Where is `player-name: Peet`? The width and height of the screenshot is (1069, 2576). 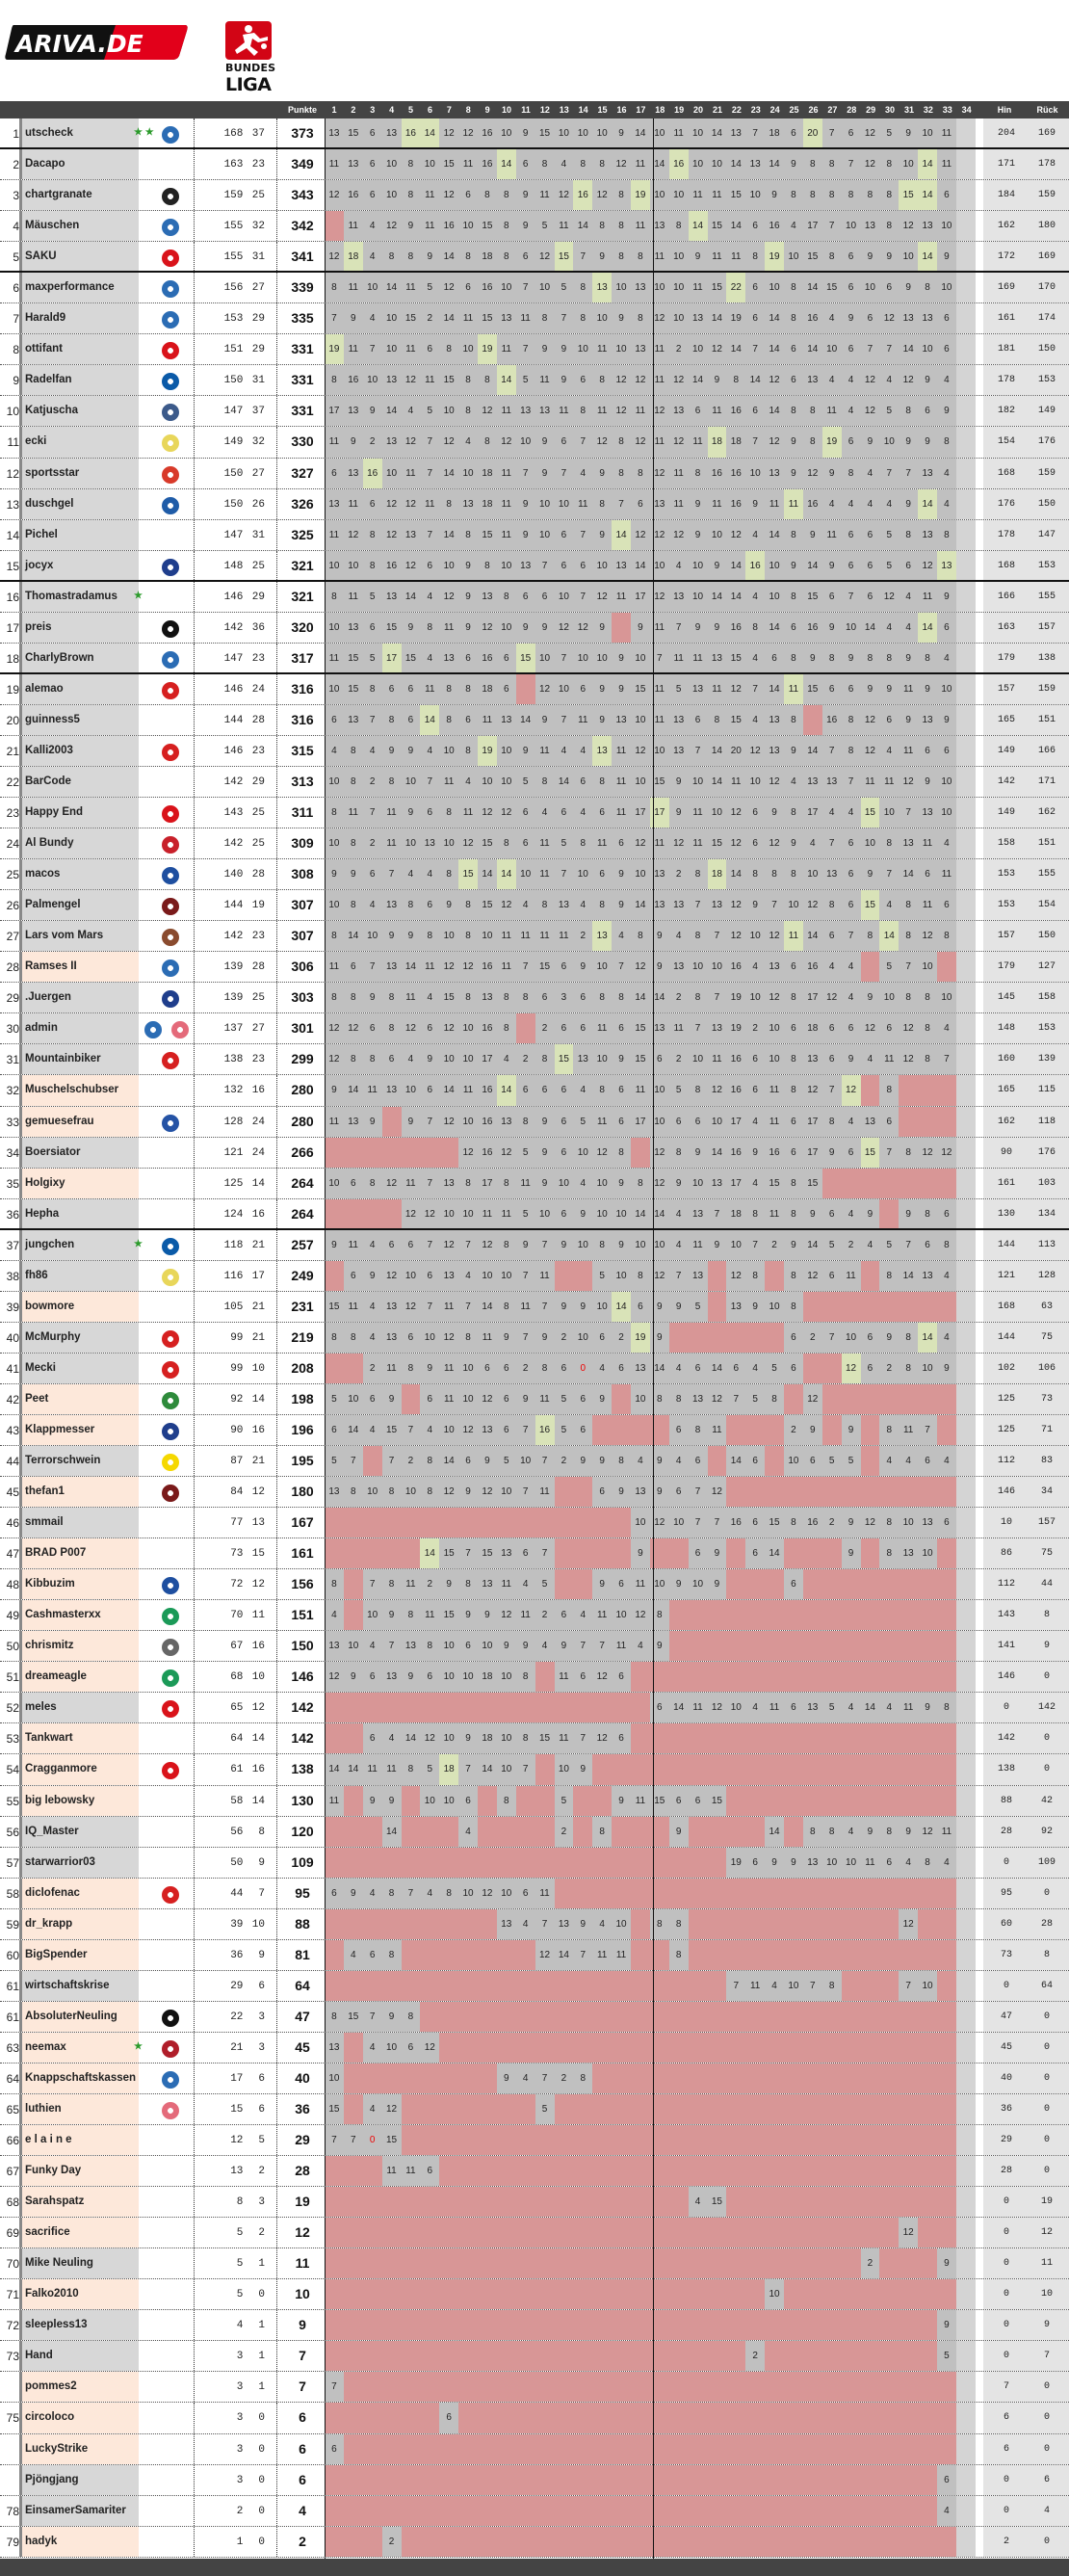 player-name: Peet is located at coordinates (79, 1399).